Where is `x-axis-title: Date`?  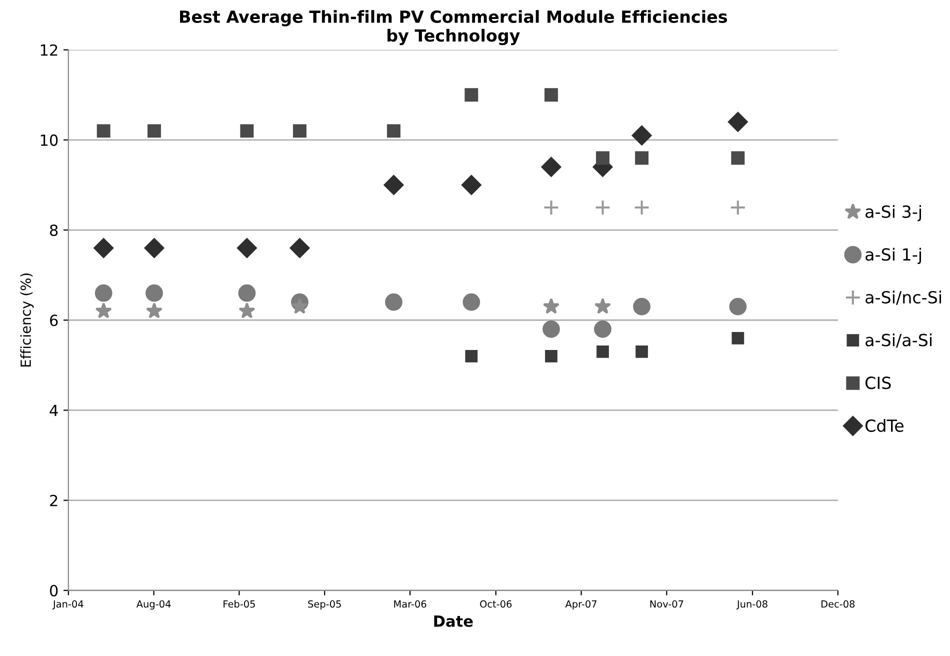 x-axis-title: Date is located at coordinates (453, 621).